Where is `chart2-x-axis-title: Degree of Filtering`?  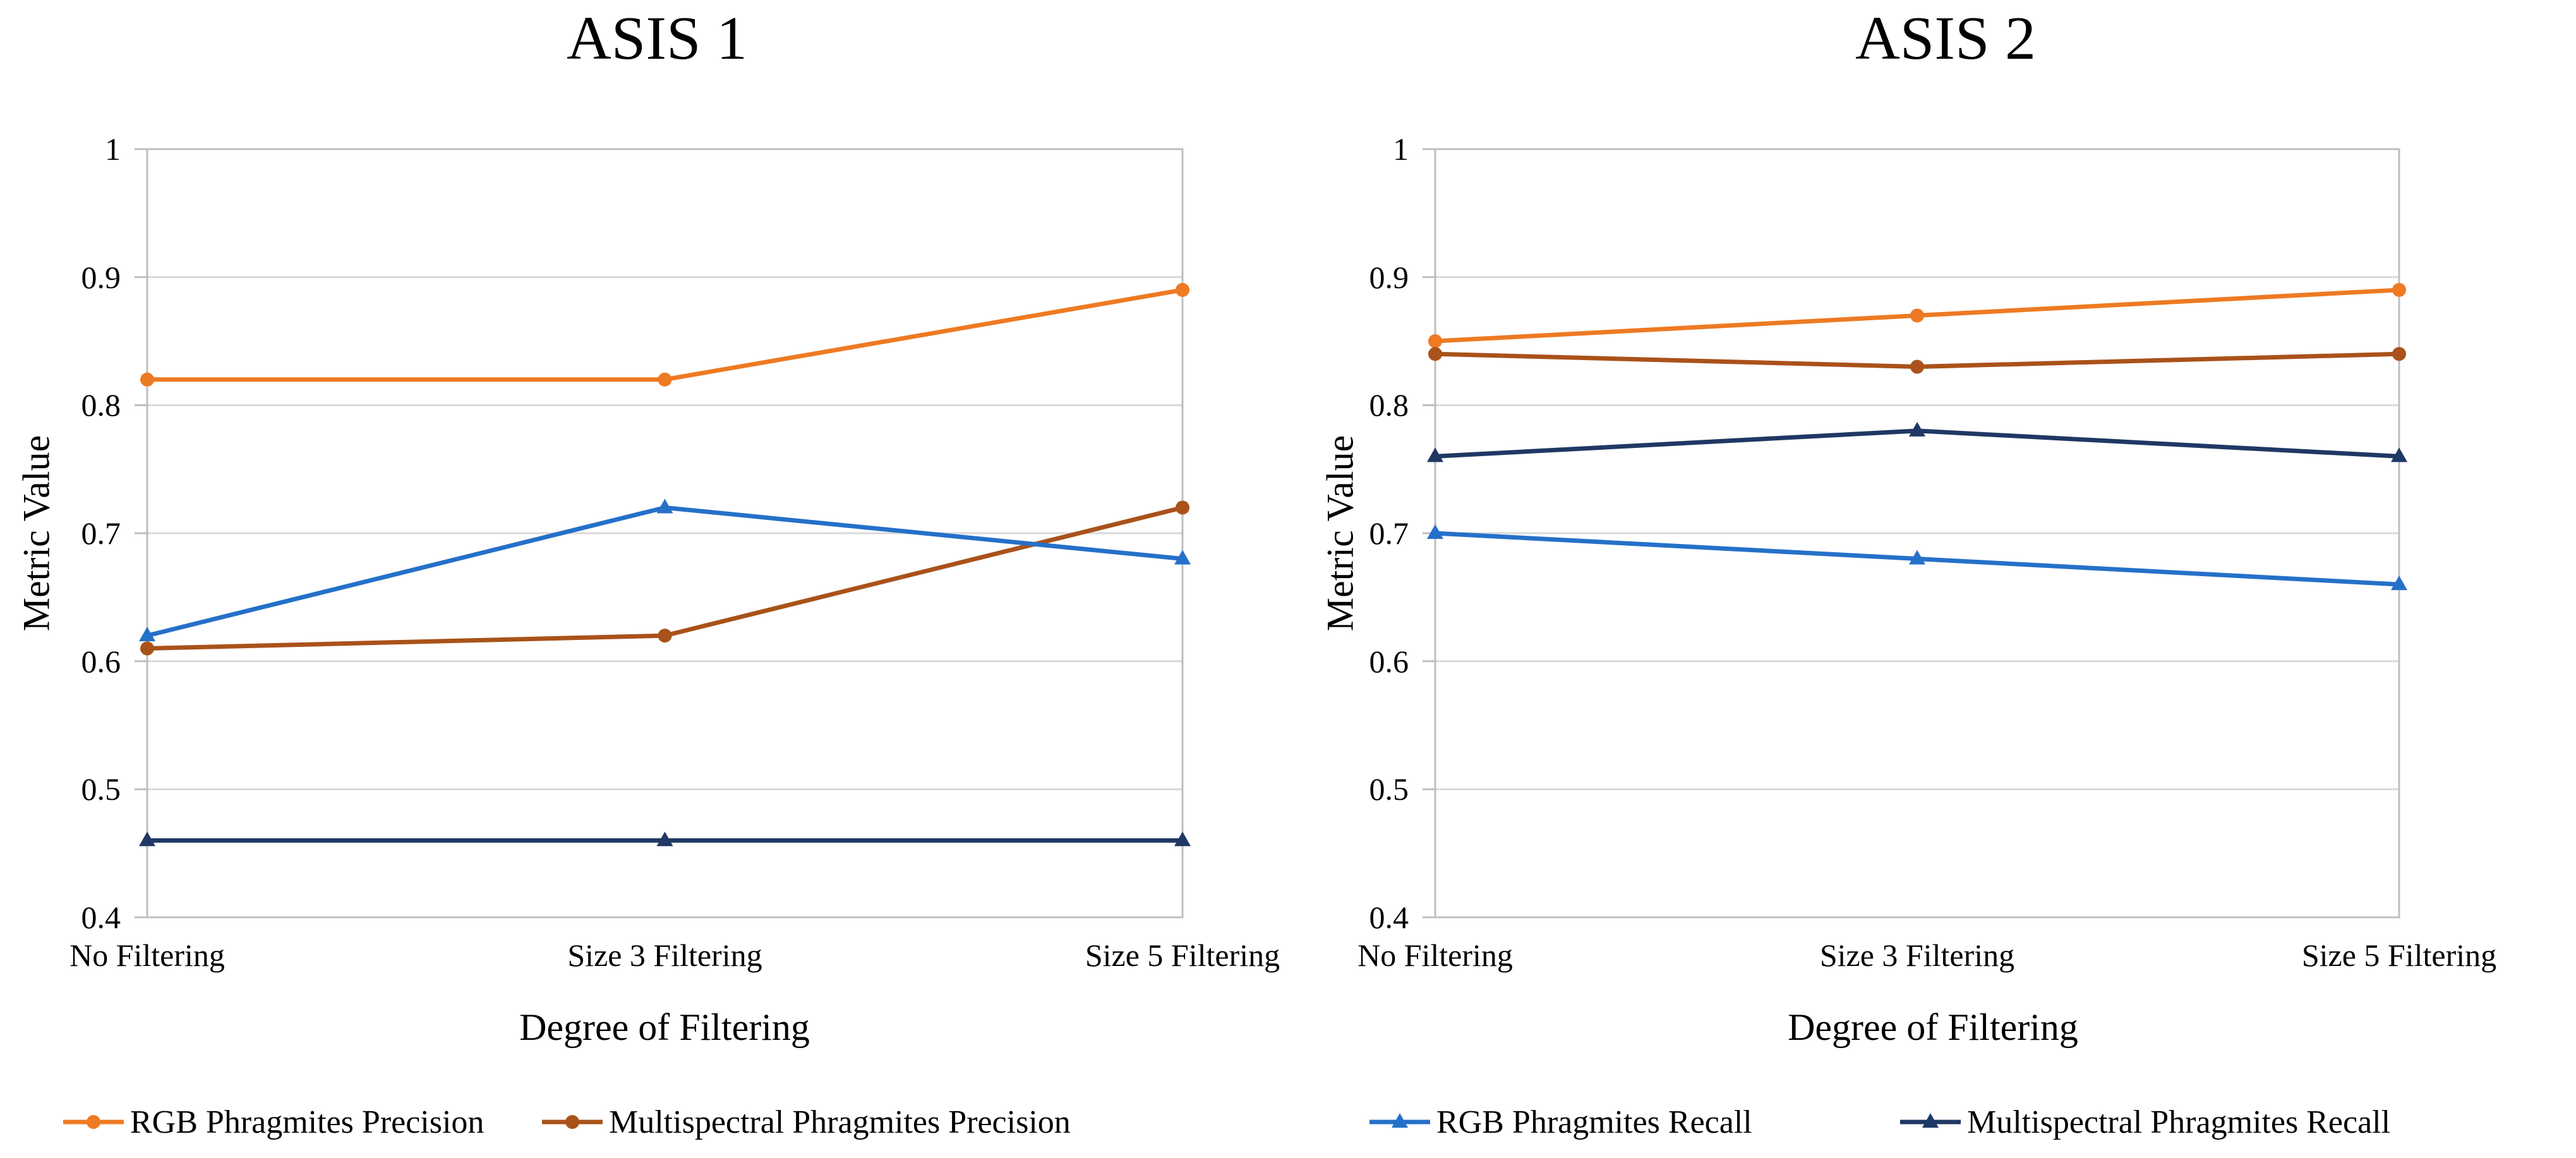
chart2-x-axis-title: Degree of Filtering is located at coordinates (1933, 1027).